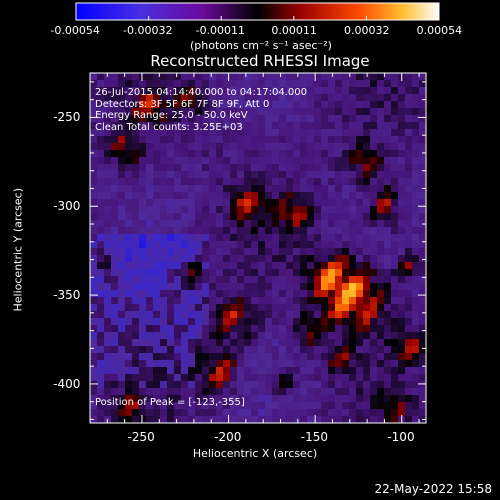 This screenshot has height=500, width=500. I want to click on x-tick-label: -250, so click(141, 437).